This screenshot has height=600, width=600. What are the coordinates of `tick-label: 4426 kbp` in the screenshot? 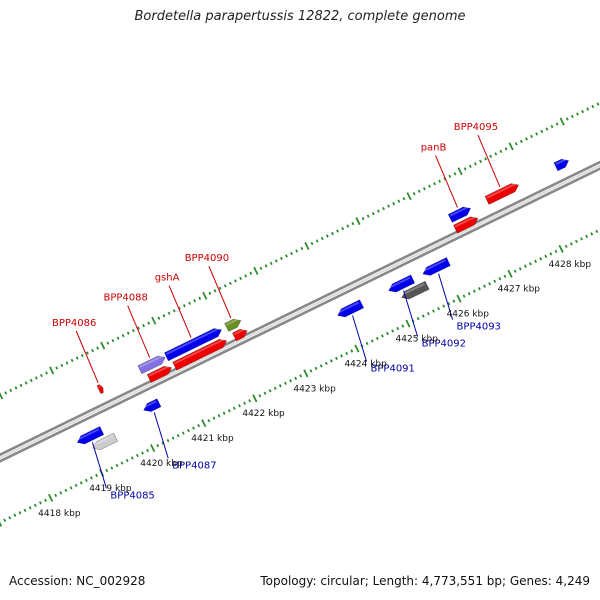 It's located at (468, 315).